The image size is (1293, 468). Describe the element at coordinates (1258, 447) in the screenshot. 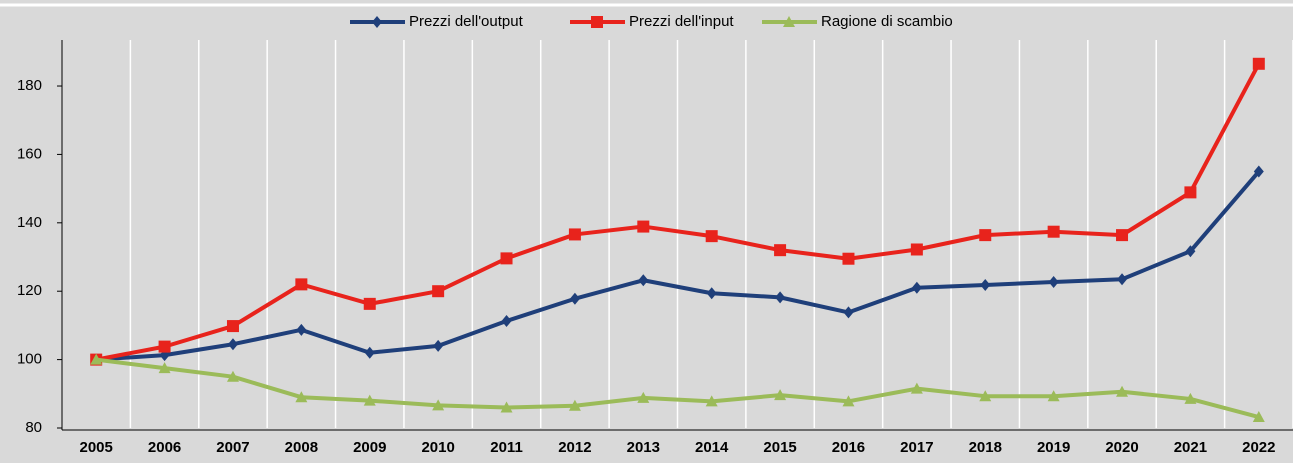

I see `x-tick-label: 2022` at that location.